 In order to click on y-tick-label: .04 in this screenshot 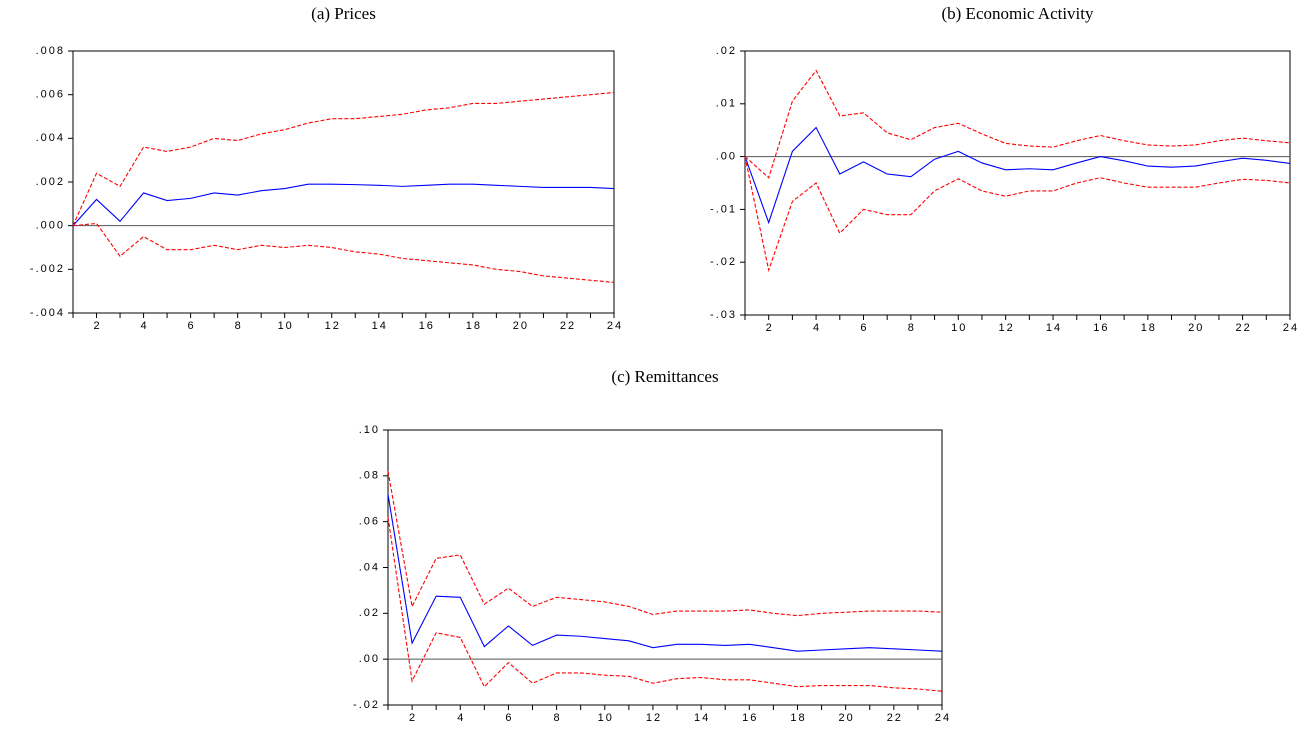, I will do `click(369, 567)`.